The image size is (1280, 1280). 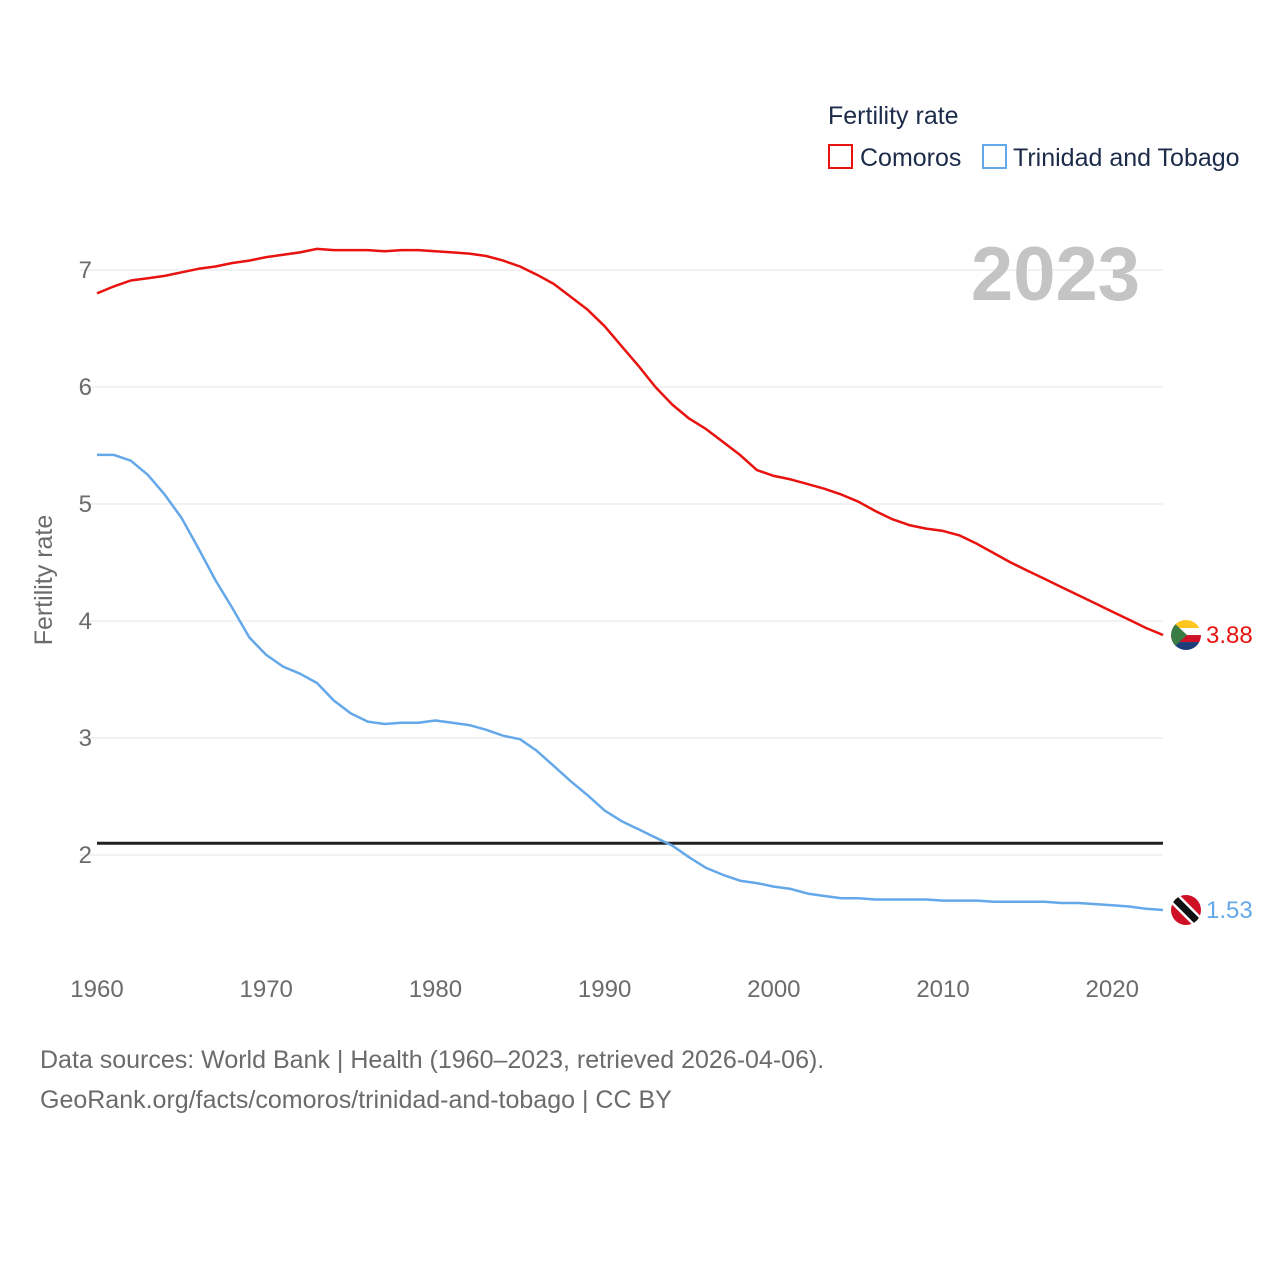 I want to click on end-value-label-1: 1.53, so click(x=1229, y=910).